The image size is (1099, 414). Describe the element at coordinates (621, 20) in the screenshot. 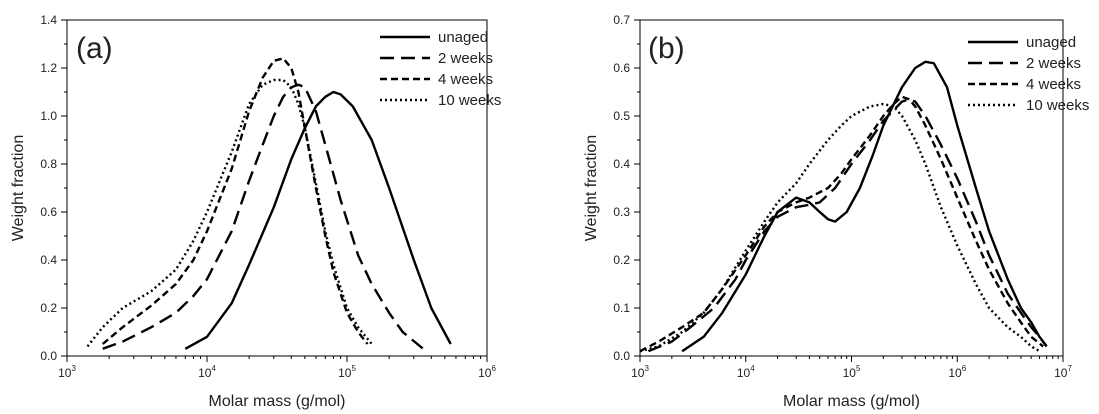

I see `y-tick-label: 0.7` at that location.